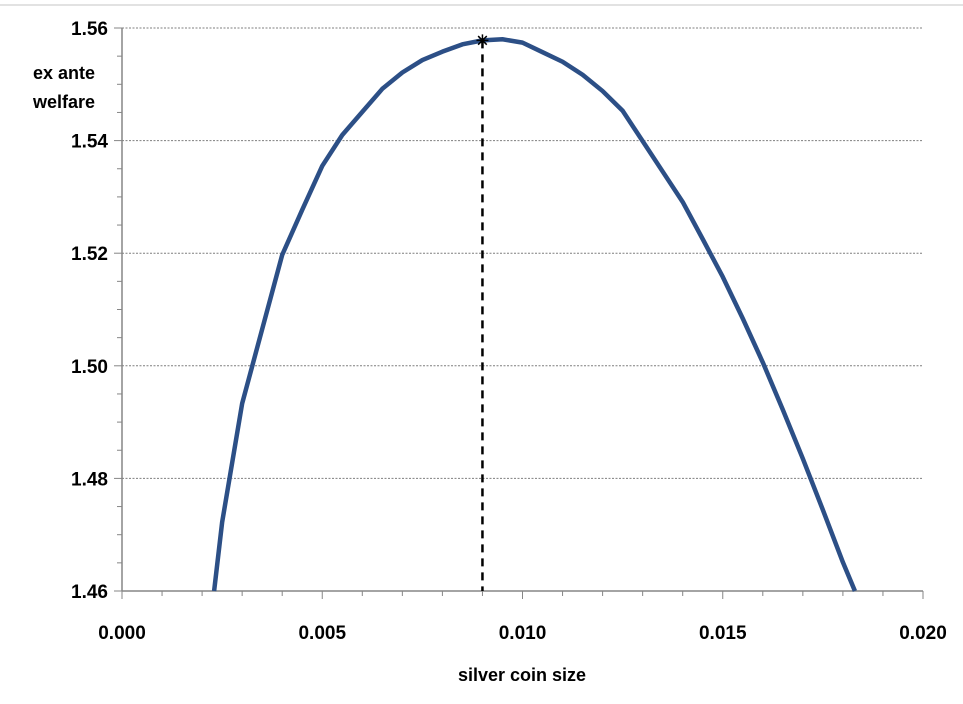 Image resolution: width=963 pixels, height=704 pixels. What do you see at coordinates (522, 675) in the screenshot?
I see `x-axis-title: silver coin size` at bounding box center [522, 675].